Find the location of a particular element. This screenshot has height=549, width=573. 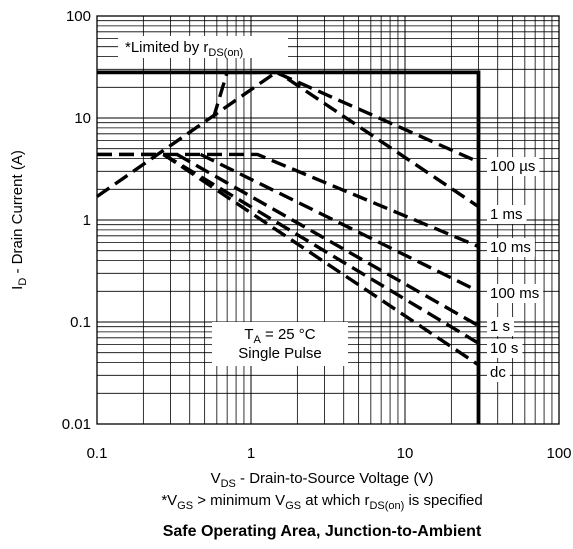

chart-title: Safe Operating Area, Junction-to-Ambient is located at coordinates (322, 531).